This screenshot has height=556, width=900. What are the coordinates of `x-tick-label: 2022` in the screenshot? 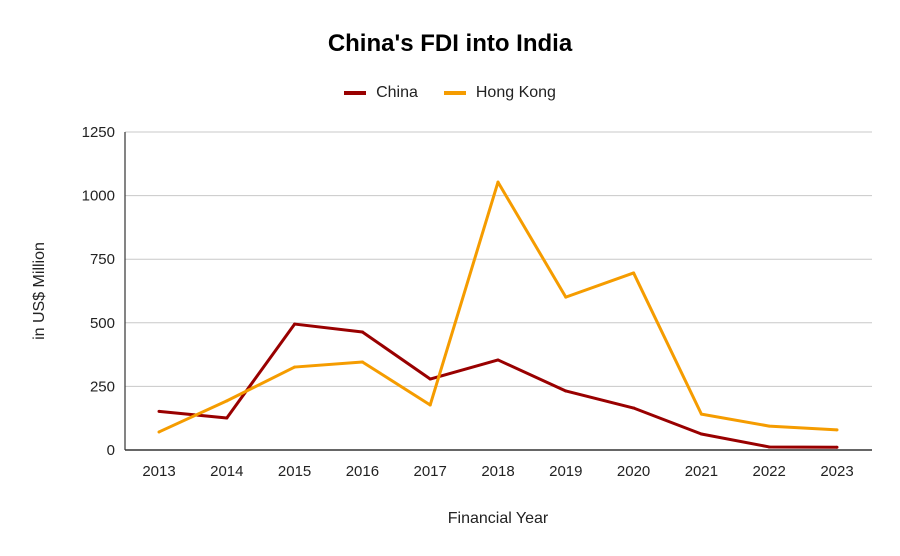 It's located at (769, 471).